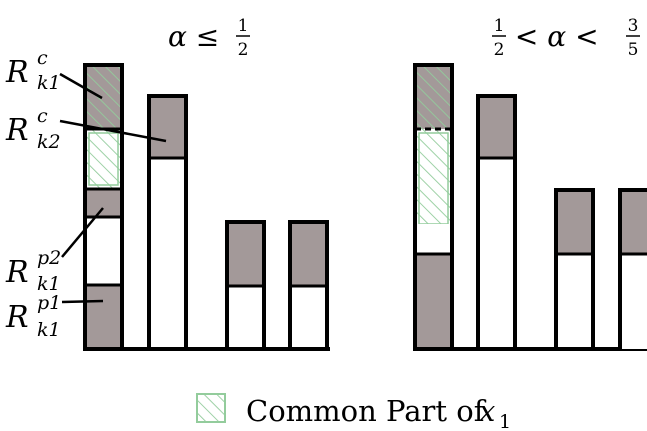 Image resolution: width=647 pixels, height=431 pixels. What do you see at coordinates (370, 411) in the screenshot?
I see `legend-text: Common Part of` at bounding box center [370, 411].